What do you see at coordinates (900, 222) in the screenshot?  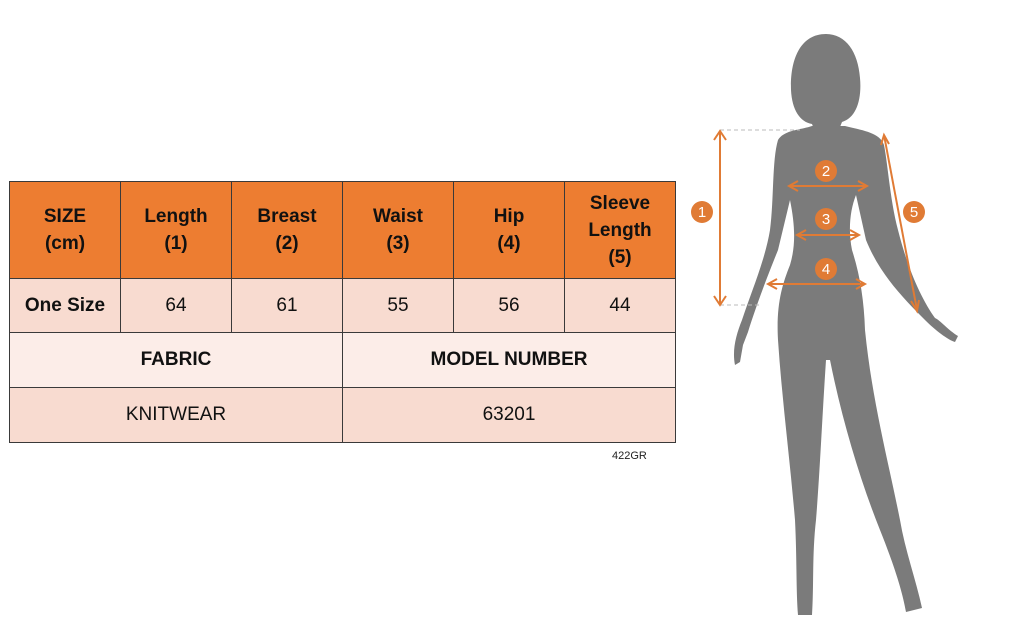 I see `sleeve-length-arrow` at bounding box center [900, 222].